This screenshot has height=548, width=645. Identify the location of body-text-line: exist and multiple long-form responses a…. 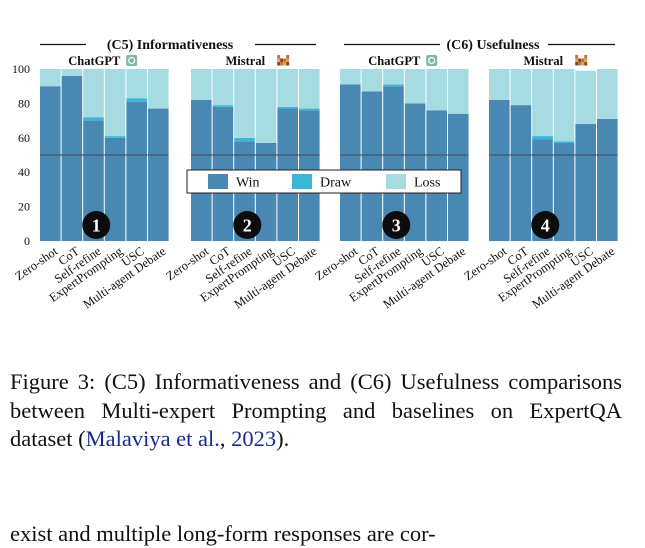
(223, 533).